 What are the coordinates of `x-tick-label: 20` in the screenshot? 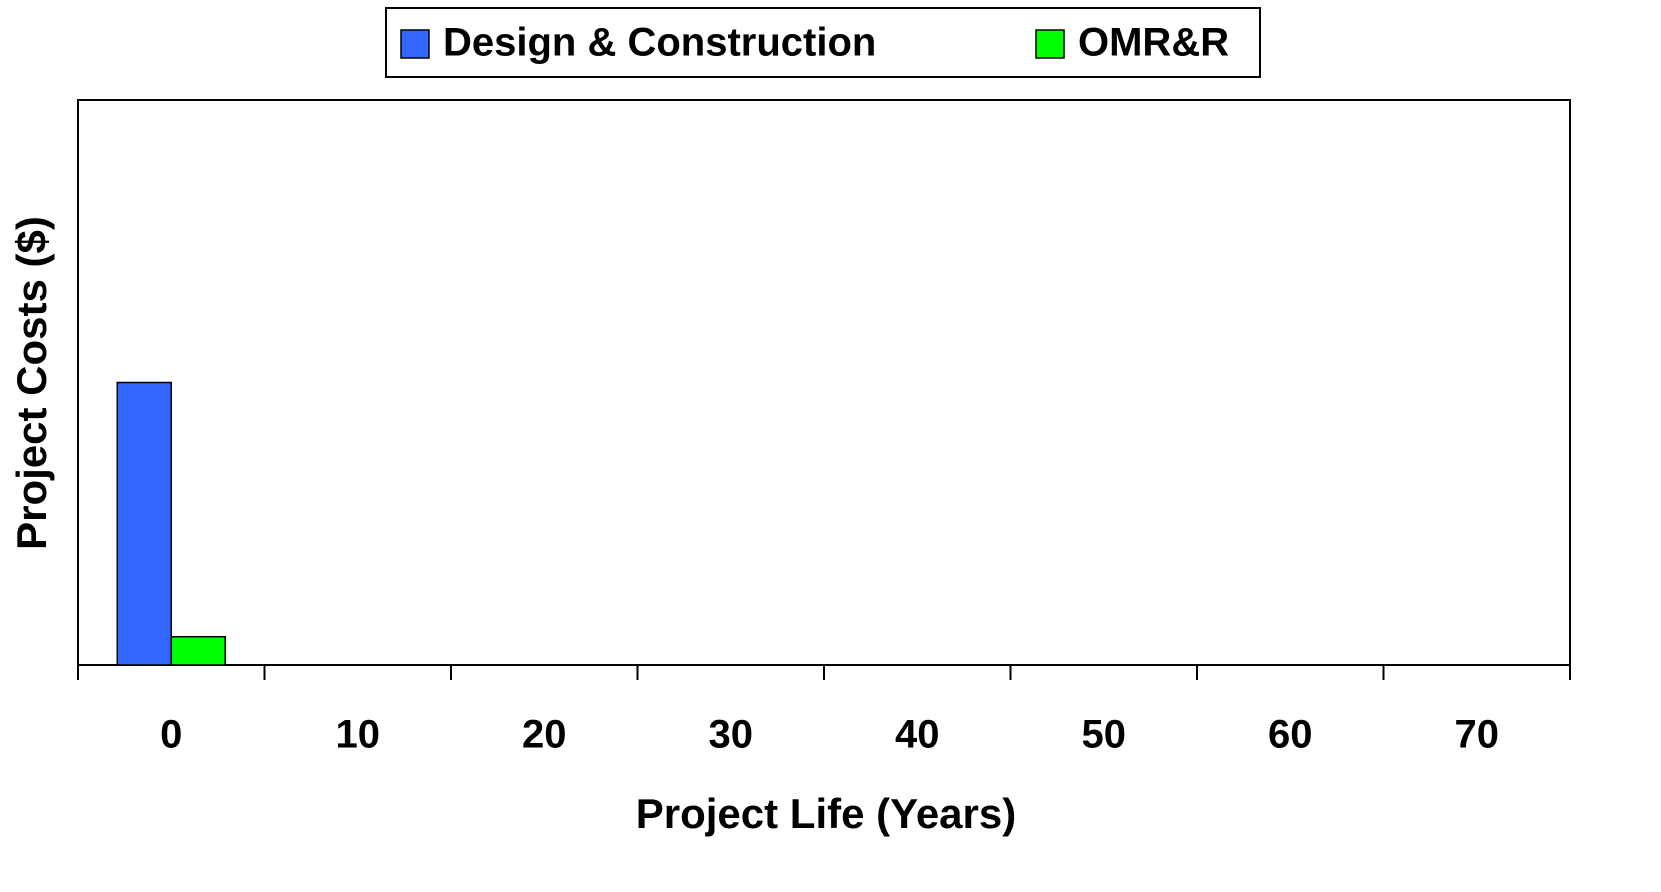 It's located at (544, 735).